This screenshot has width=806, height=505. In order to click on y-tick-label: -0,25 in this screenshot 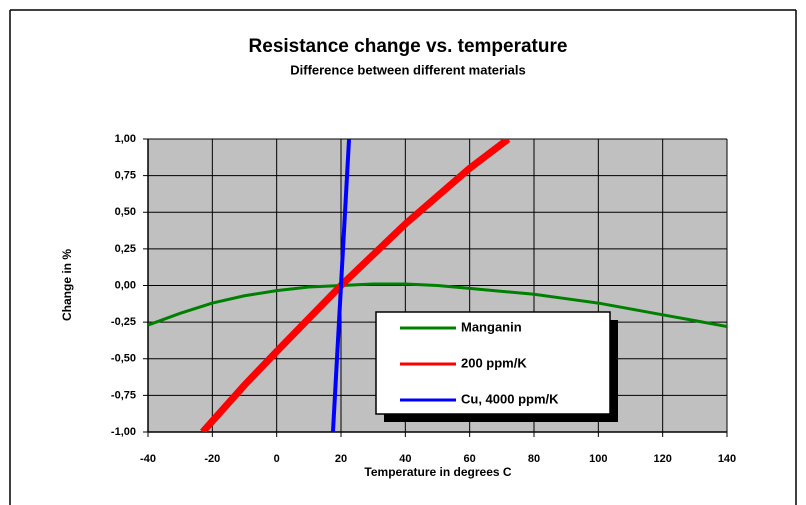, I will do `click(123, 322)`.